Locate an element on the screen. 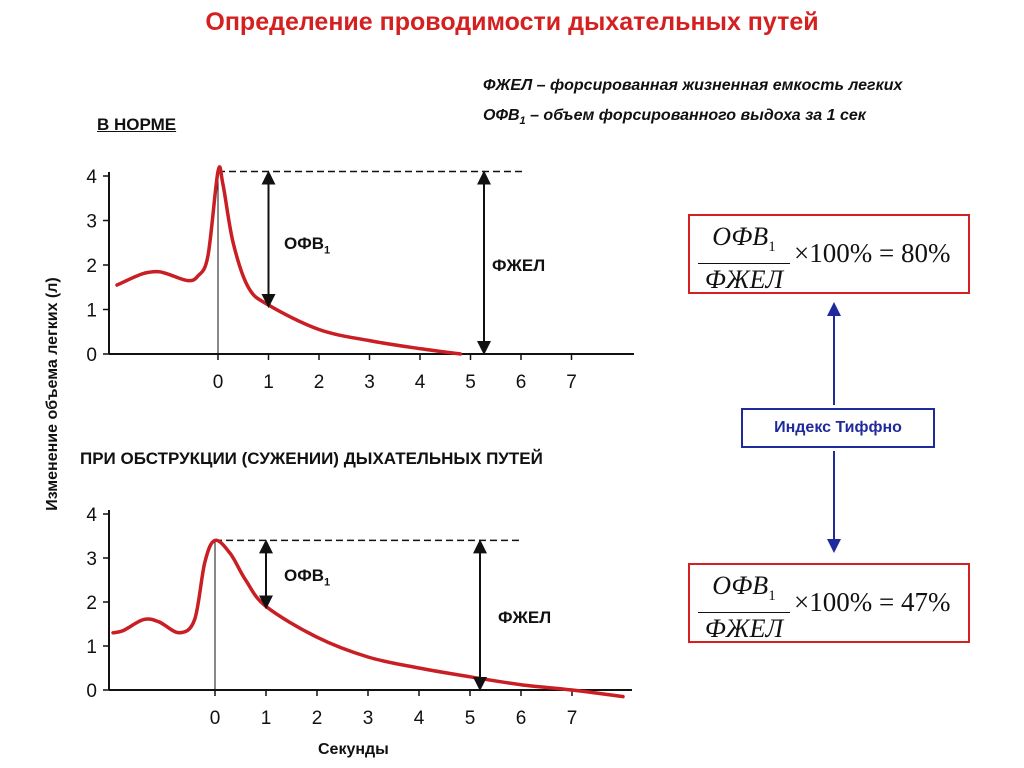 This screenshot has height=768, width=1024. formula-box-obstruction: ОФВ1 ФЖЕЛ ×100% = 47% is located at coordinates (829, 603).